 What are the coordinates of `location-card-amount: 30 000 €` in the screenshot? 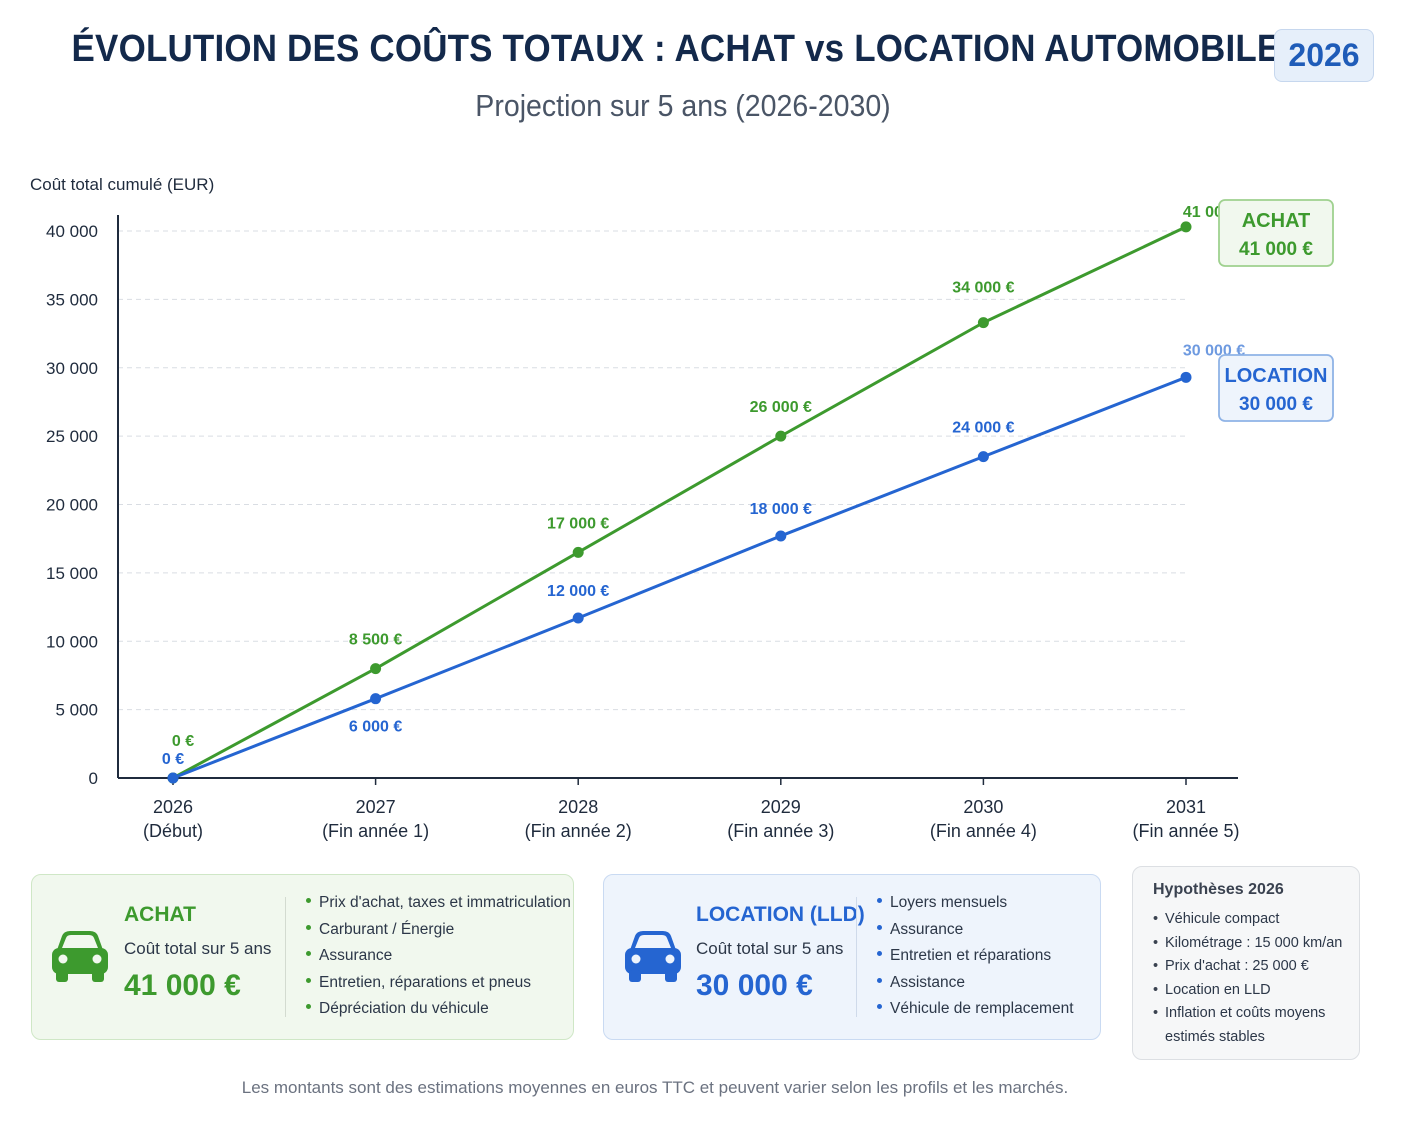 It's located at (754, 985).